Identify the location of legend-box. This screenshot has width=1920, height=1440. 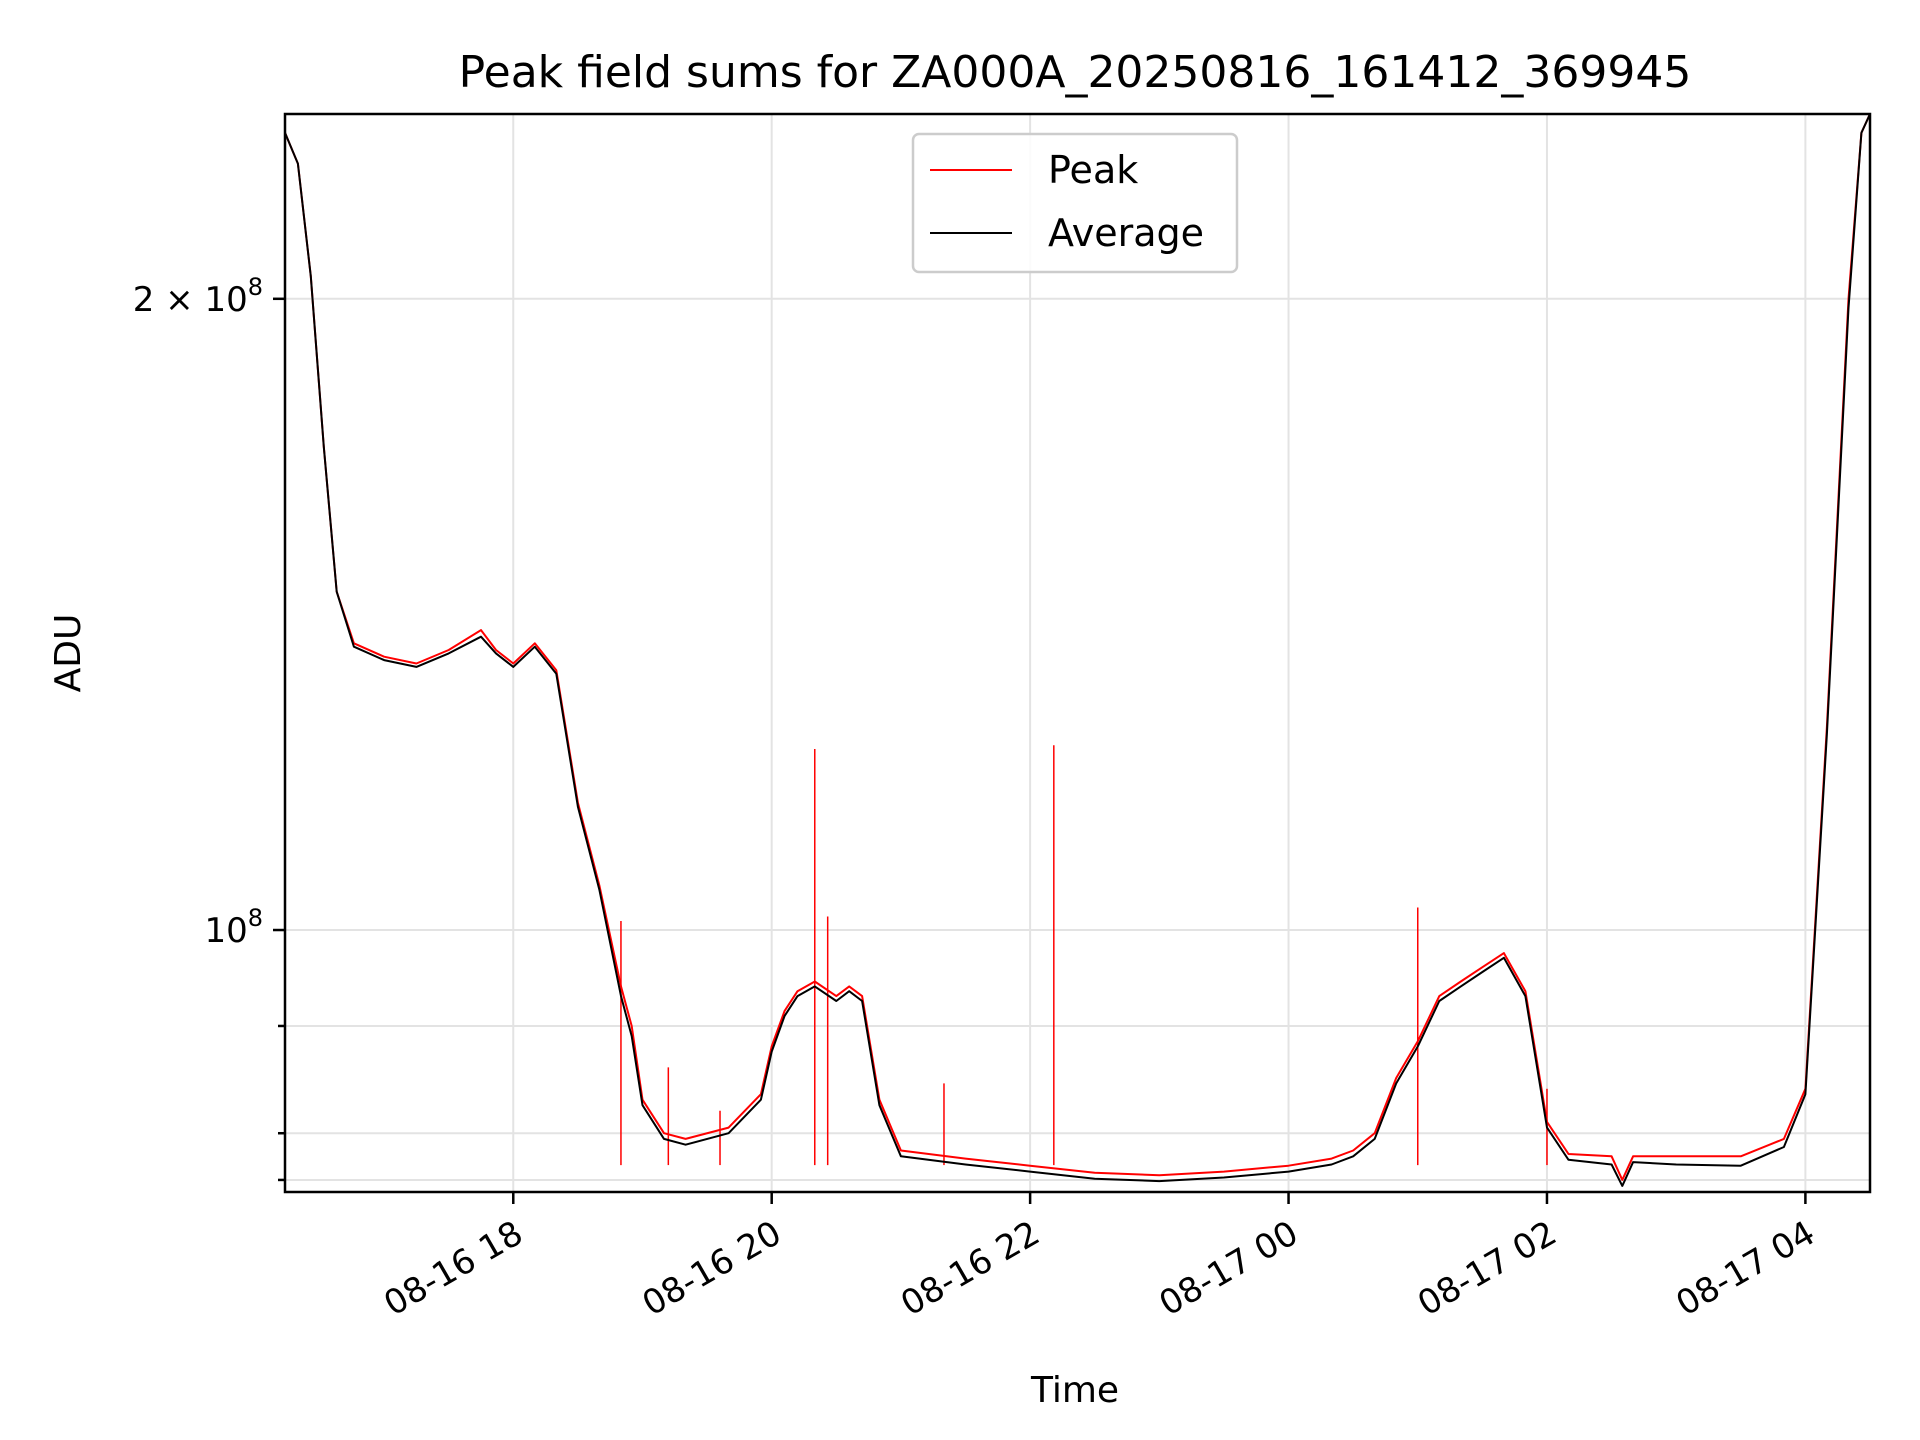
(1075, 203).